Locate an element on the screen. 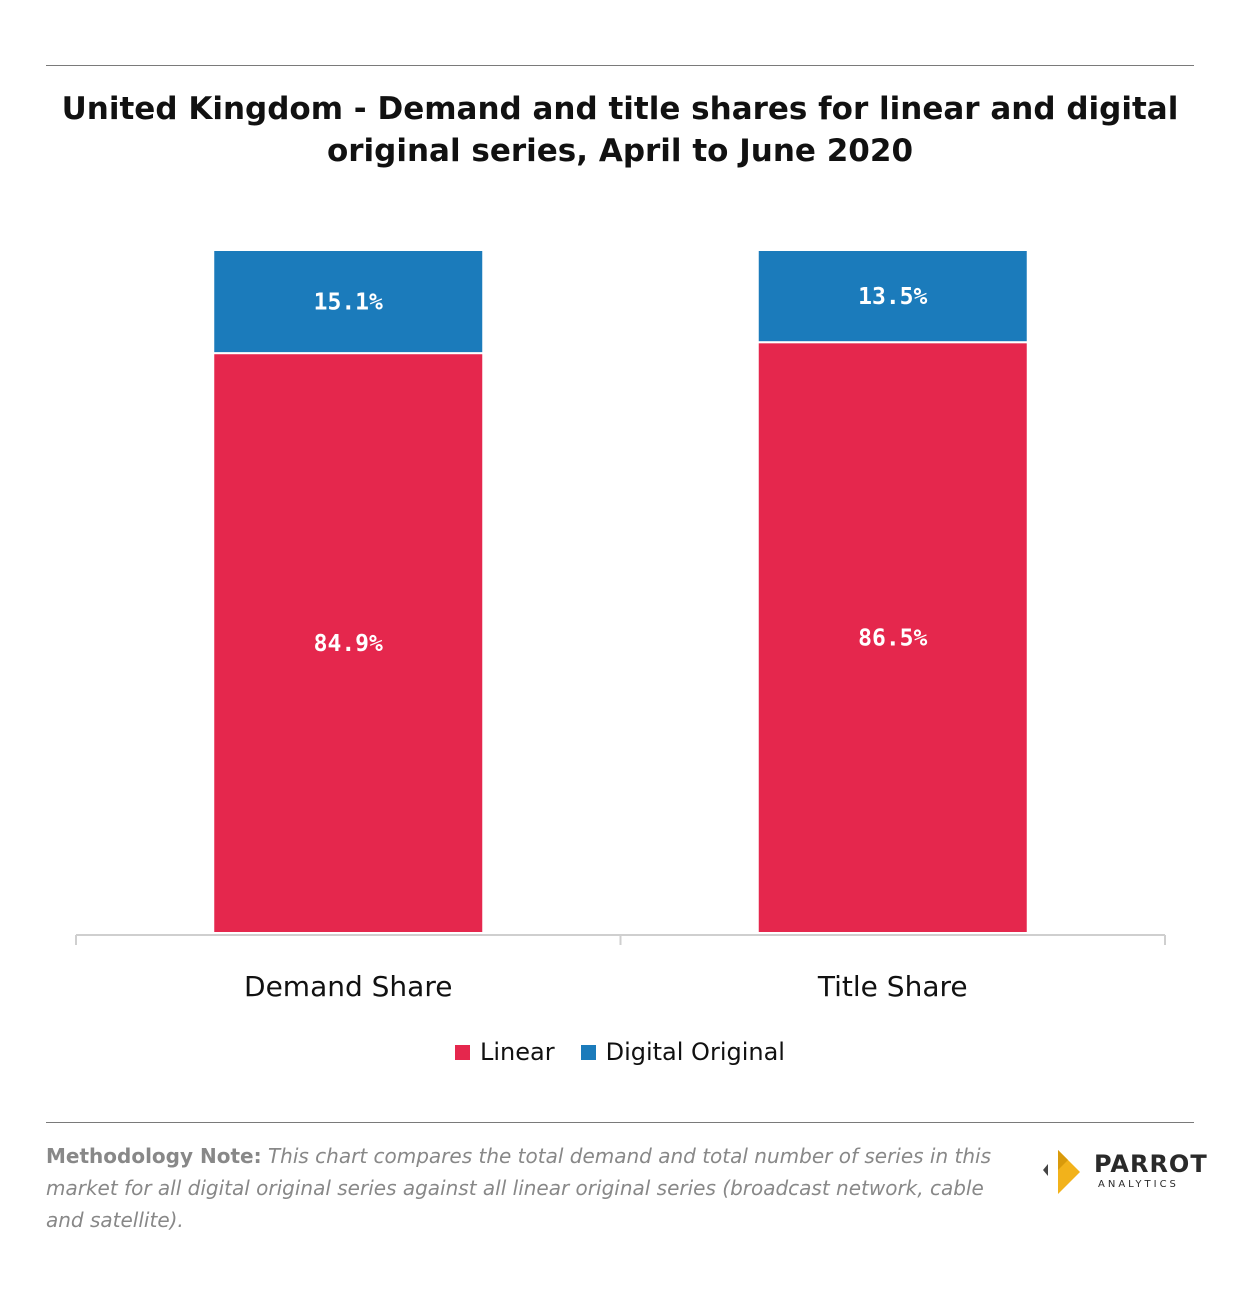 This screenshot has height=1306, width=1240. legend: Linear Digital Original is located at coordinates (620, 1052).